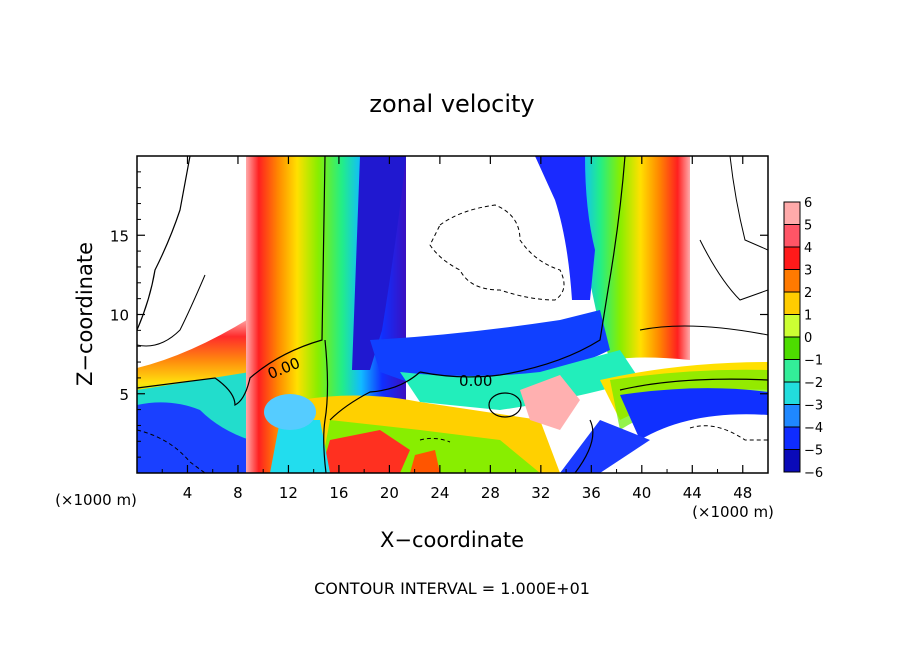 The image size is (904, 654). Describe the element at coordinates (475, 381) in the screenshot. I see `contour-label: 0.00` at that location.